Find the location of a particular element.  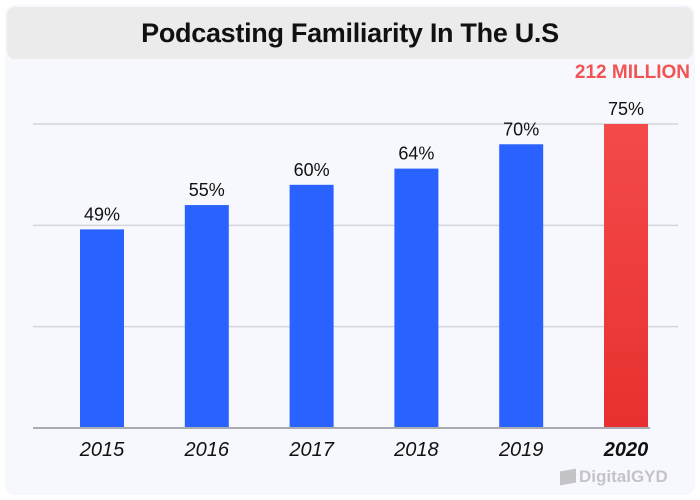

watermark-text: DigitalGYD is located at coordinates (623, 476).